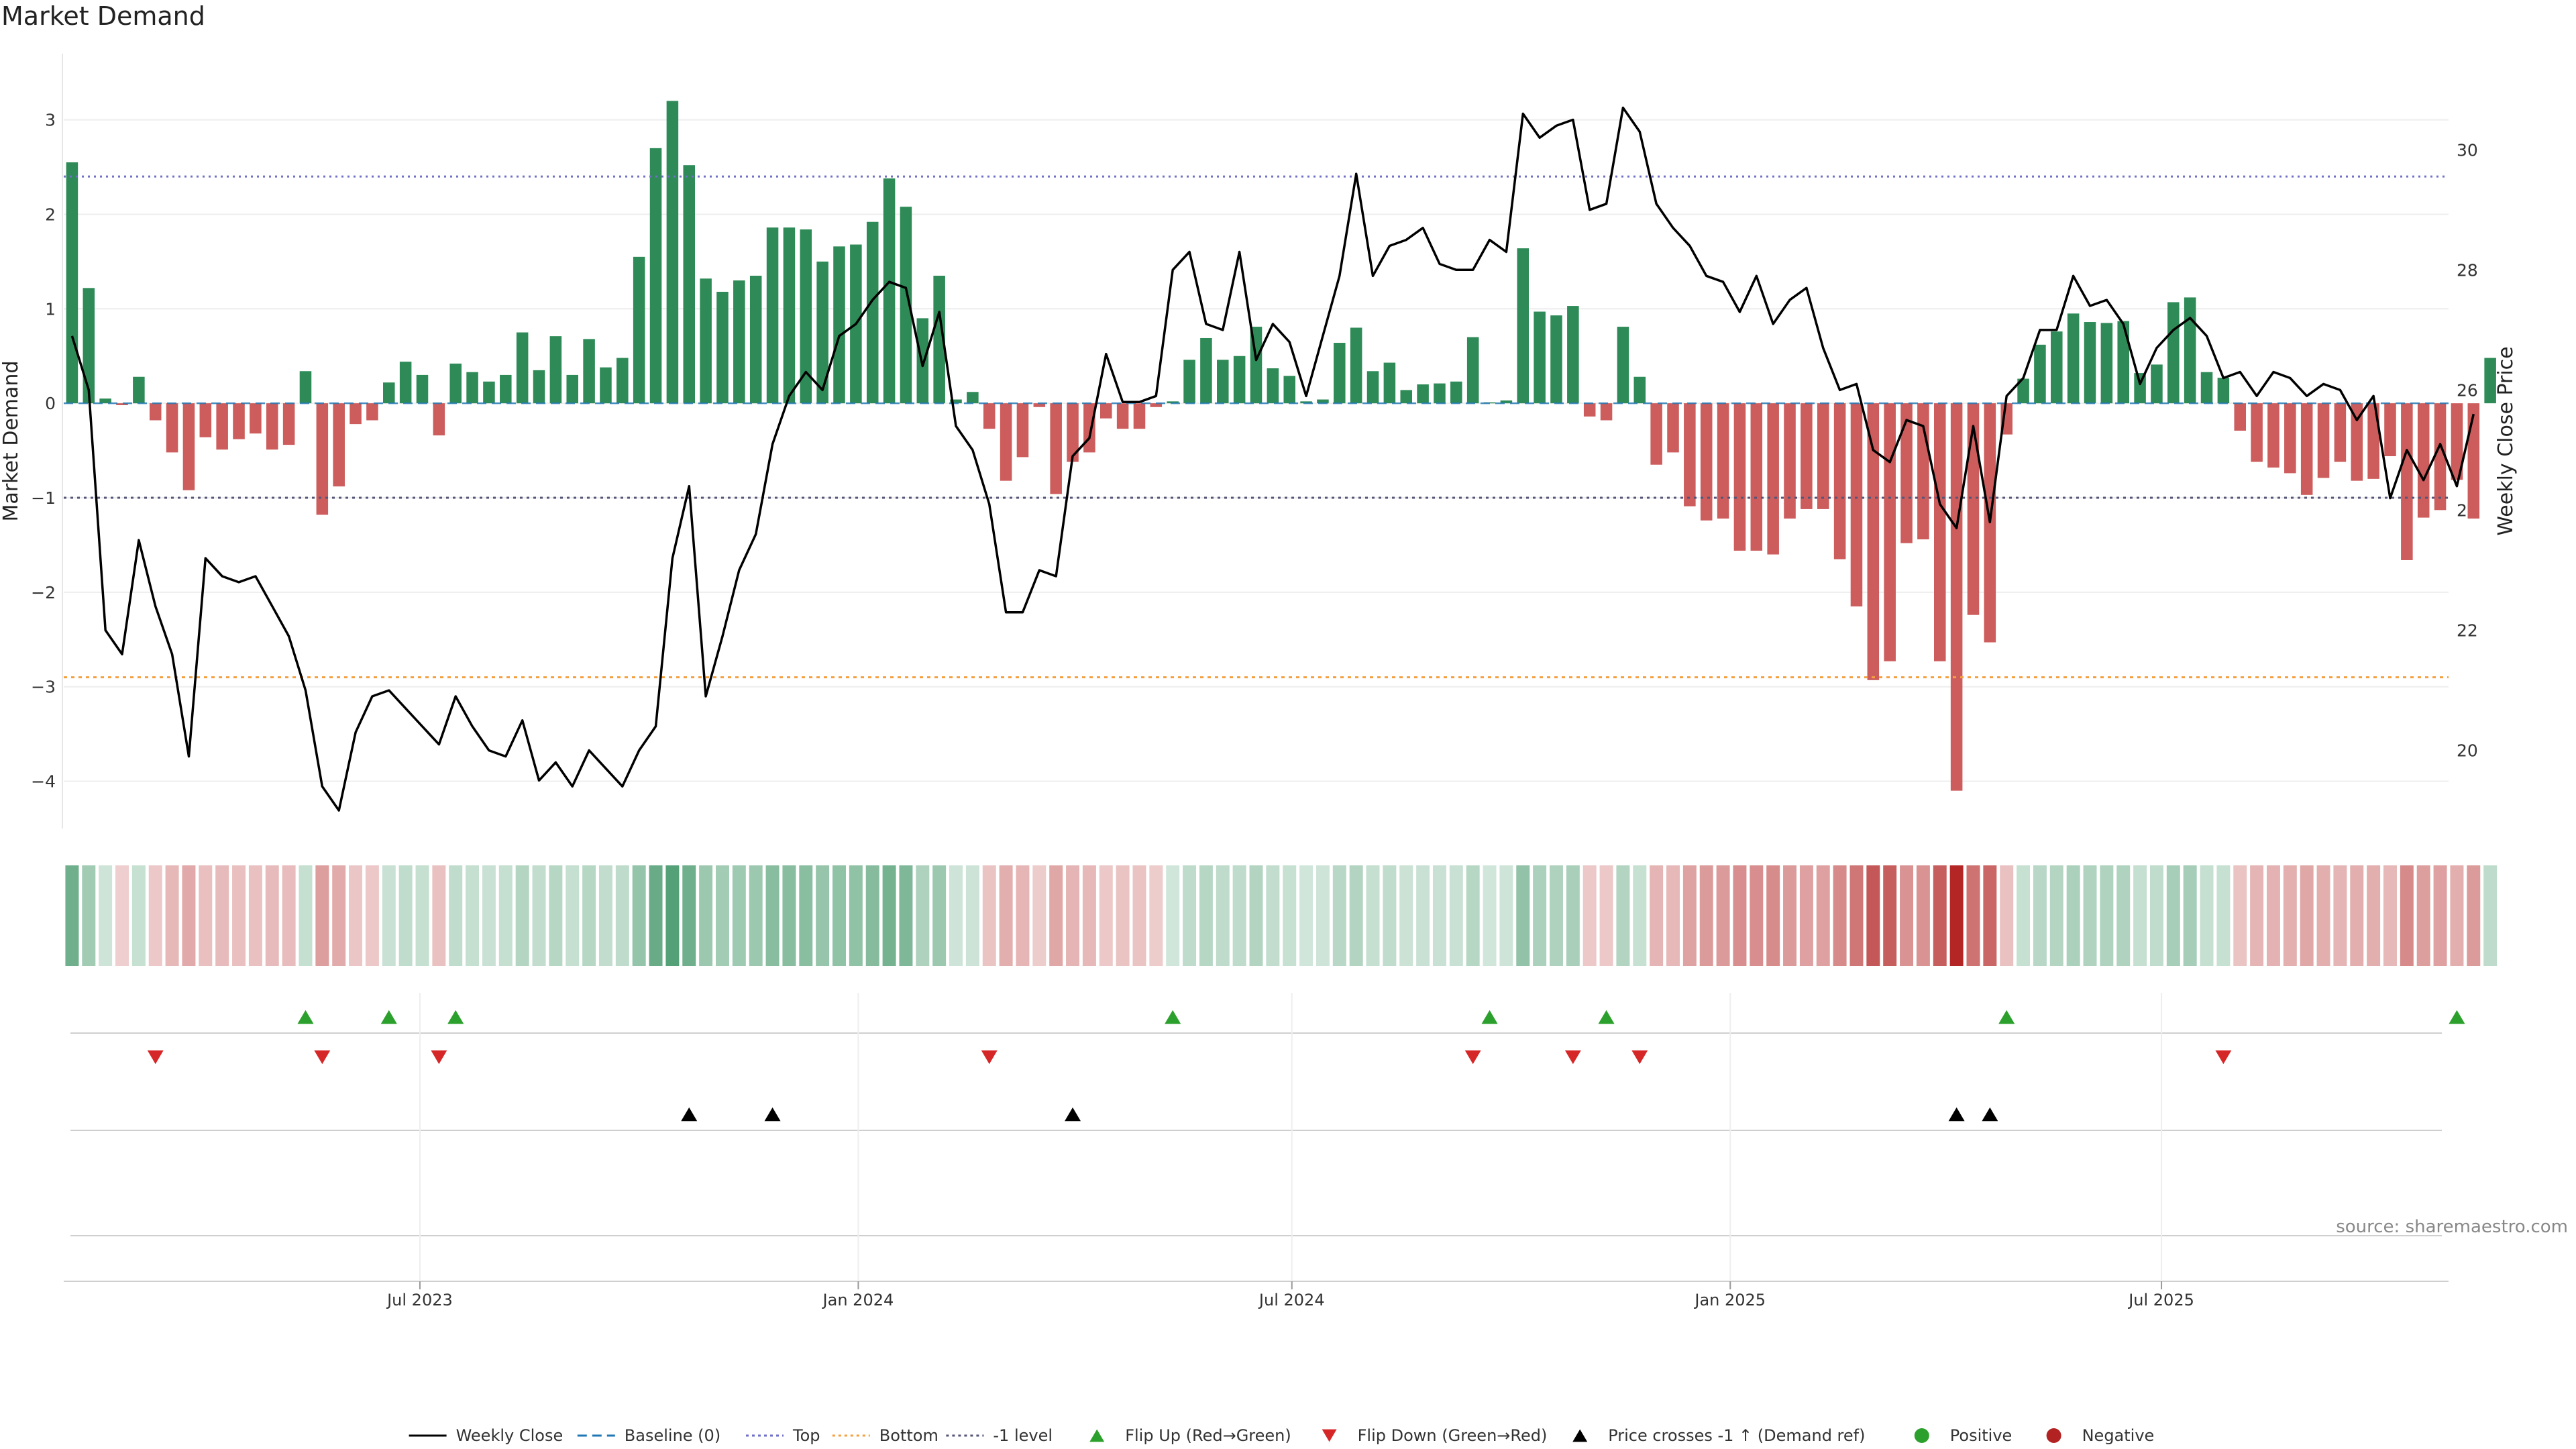 The image size is (2576, 1449). Describe the element at coordinates (2118, 1435) in the screenshot. I see `legend-label: Negative` at that location.